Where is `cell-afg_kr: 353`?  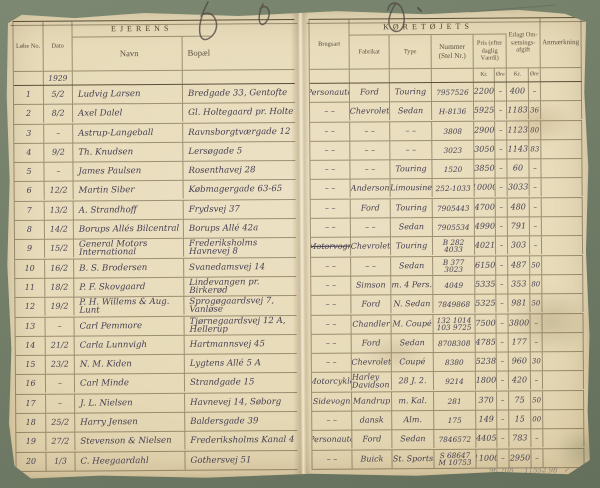 cell-afg_kr: 353 is located at coordinates (519, 284).